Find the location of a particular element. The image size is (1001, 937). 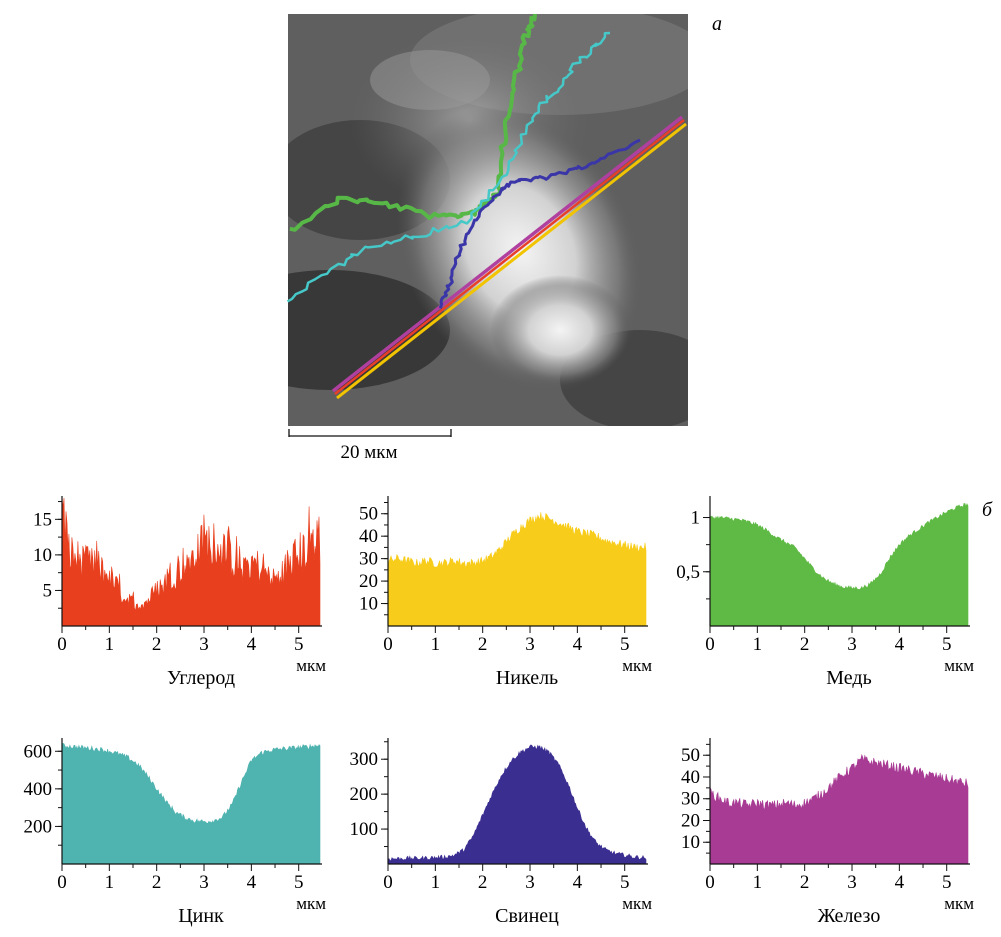

scale-bar-label: 20 мкм is located at coordinates (368, 452).